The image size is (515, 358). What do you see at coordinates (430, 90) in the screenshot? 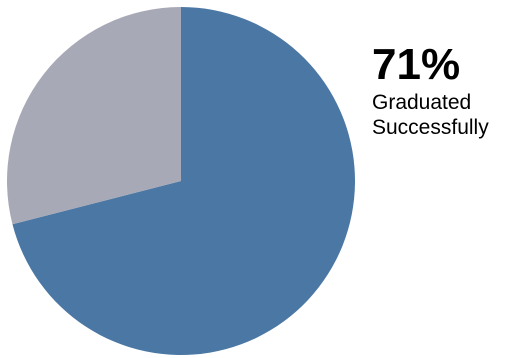
I see `chart-callout: 71% Graduated Successfully` at bounding box center [430, 90].